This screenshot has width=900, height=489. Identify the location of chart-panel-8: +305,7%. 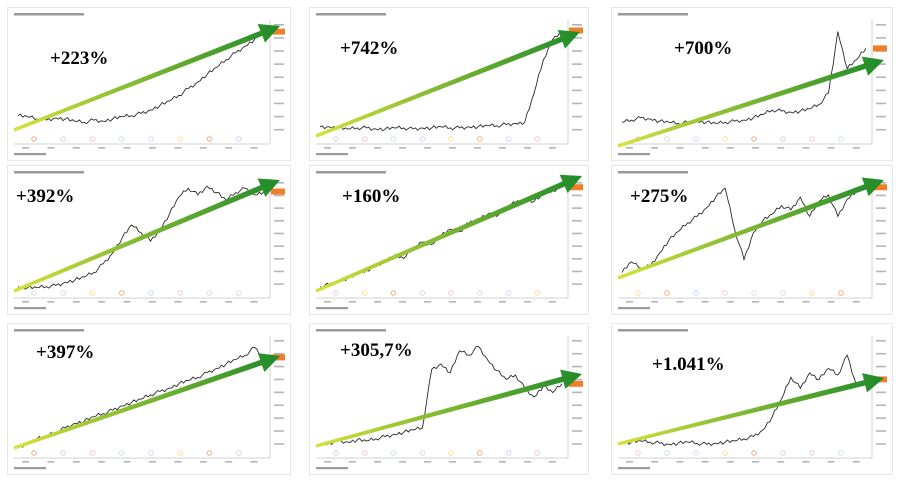
(449, 399).